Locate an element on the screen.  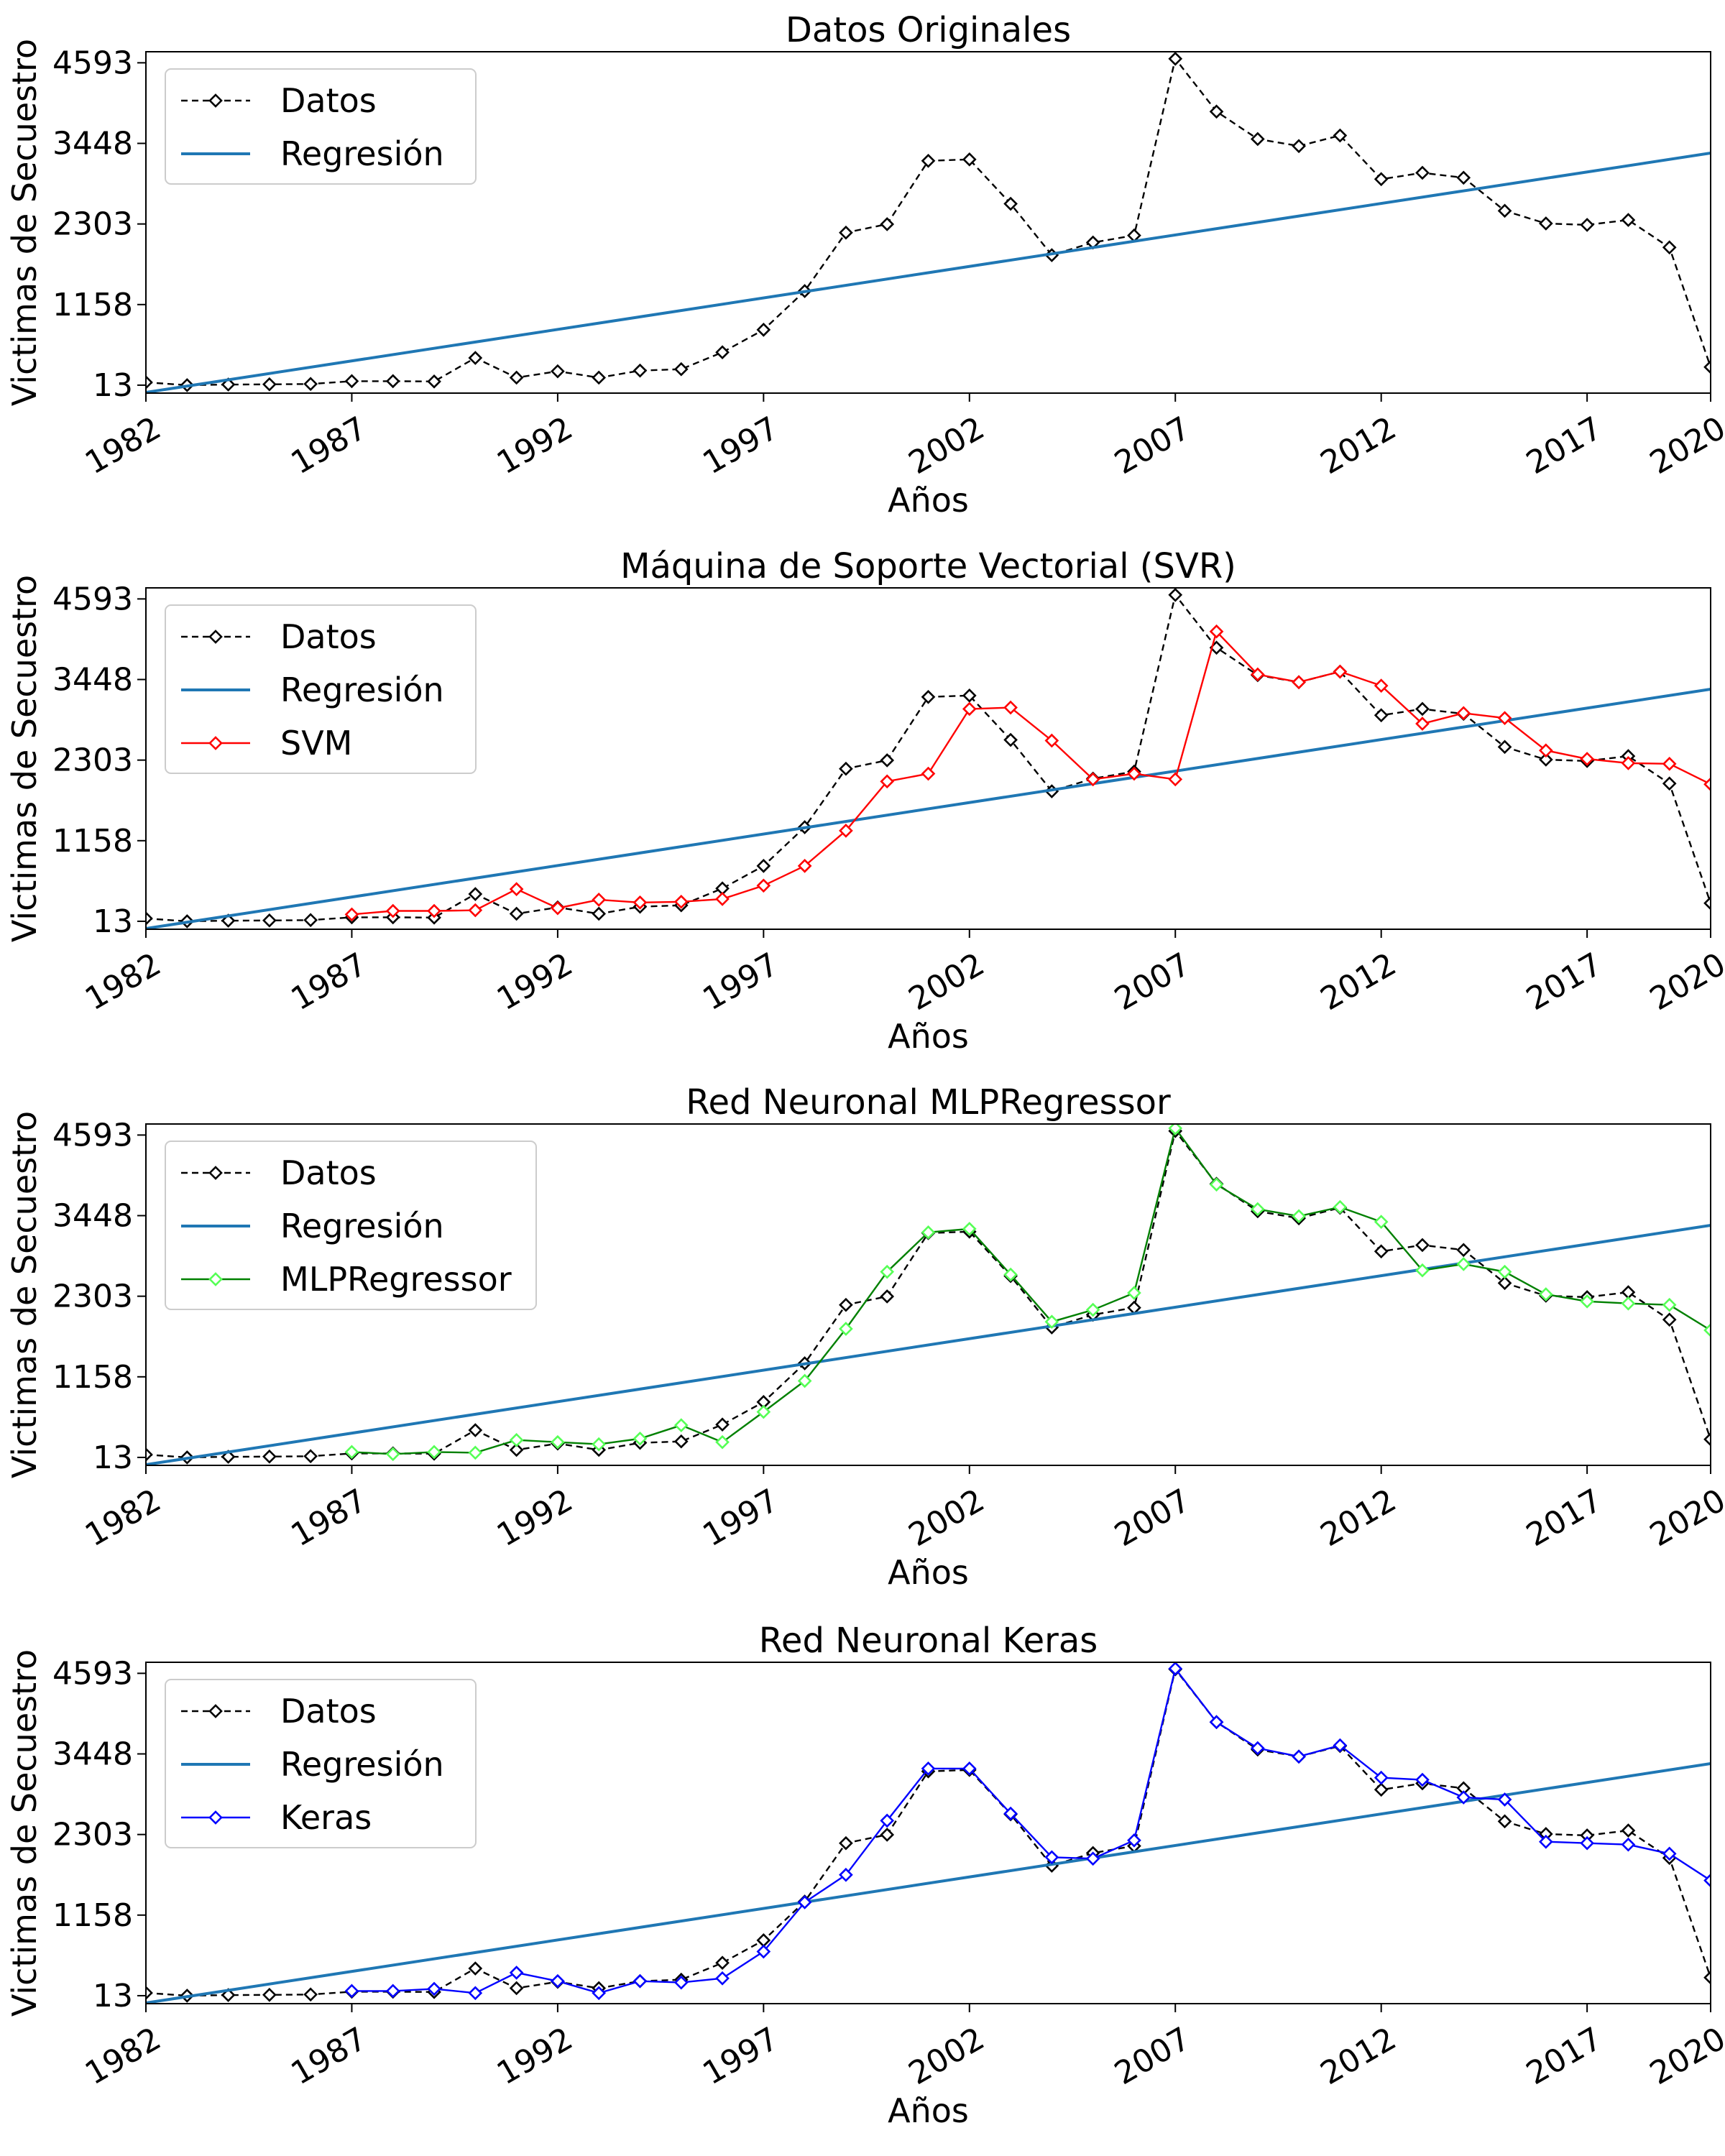
x-tick-label: 2020 is located at coordinates (1684, 982).